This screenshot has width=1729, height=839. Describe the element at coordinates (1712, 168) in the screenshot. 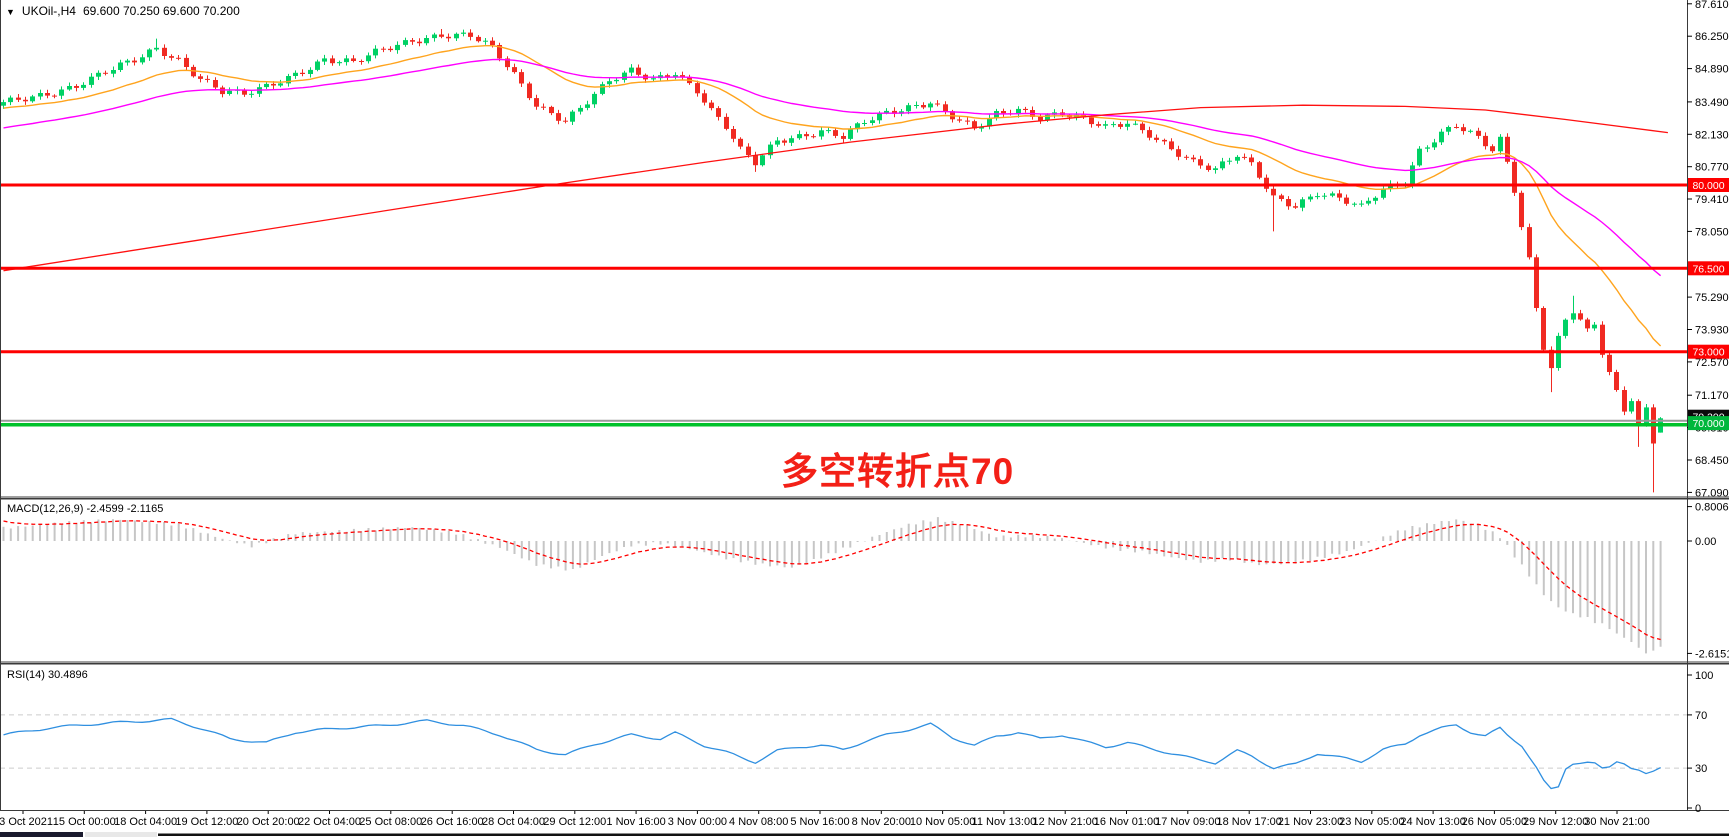

I see `price-tick-label: 80.770` at that location.